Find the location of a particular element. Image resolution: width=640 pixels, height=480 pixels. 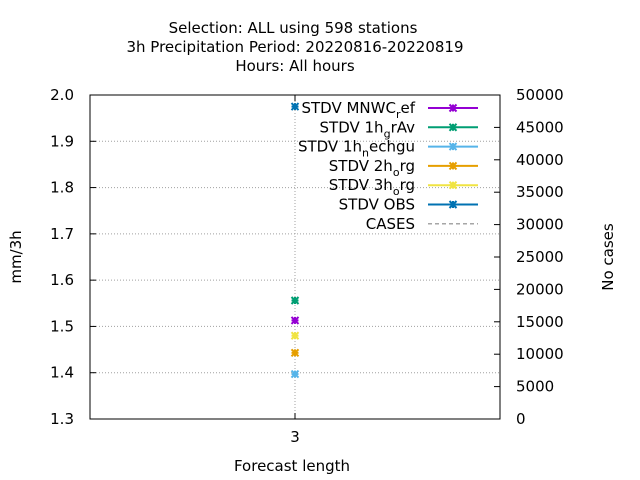

y-tick-label: 1.8 is located at coordinates (62, 188).